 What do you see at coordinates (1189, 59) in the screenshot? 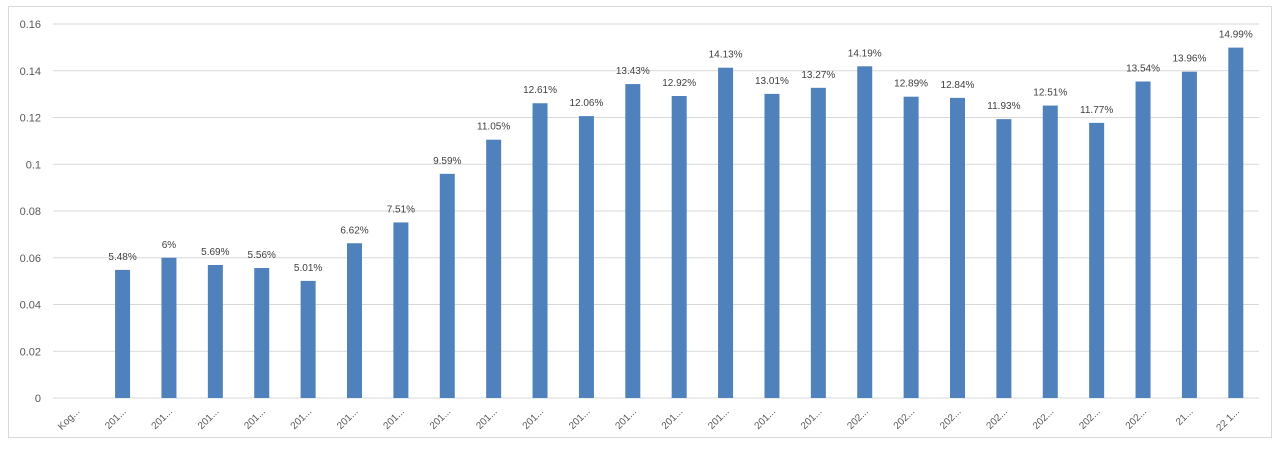
I see `data-label: 13.96%` at bounding box center [1189, 59].